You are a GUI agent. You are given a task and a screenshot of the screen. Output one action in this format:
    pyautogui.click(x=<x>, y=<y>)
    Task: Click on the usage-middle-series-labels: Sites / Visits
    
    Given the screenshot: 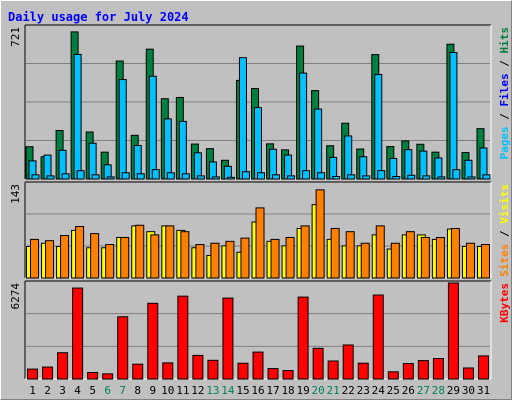 What is the action you would take?
    pyautogui.click(x=504, y=230)
    